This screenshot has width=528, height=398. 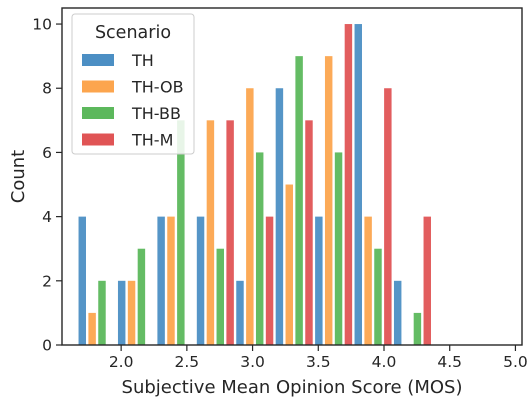 I want to click on y-tick-label: 10, so click(x=42, y=25).